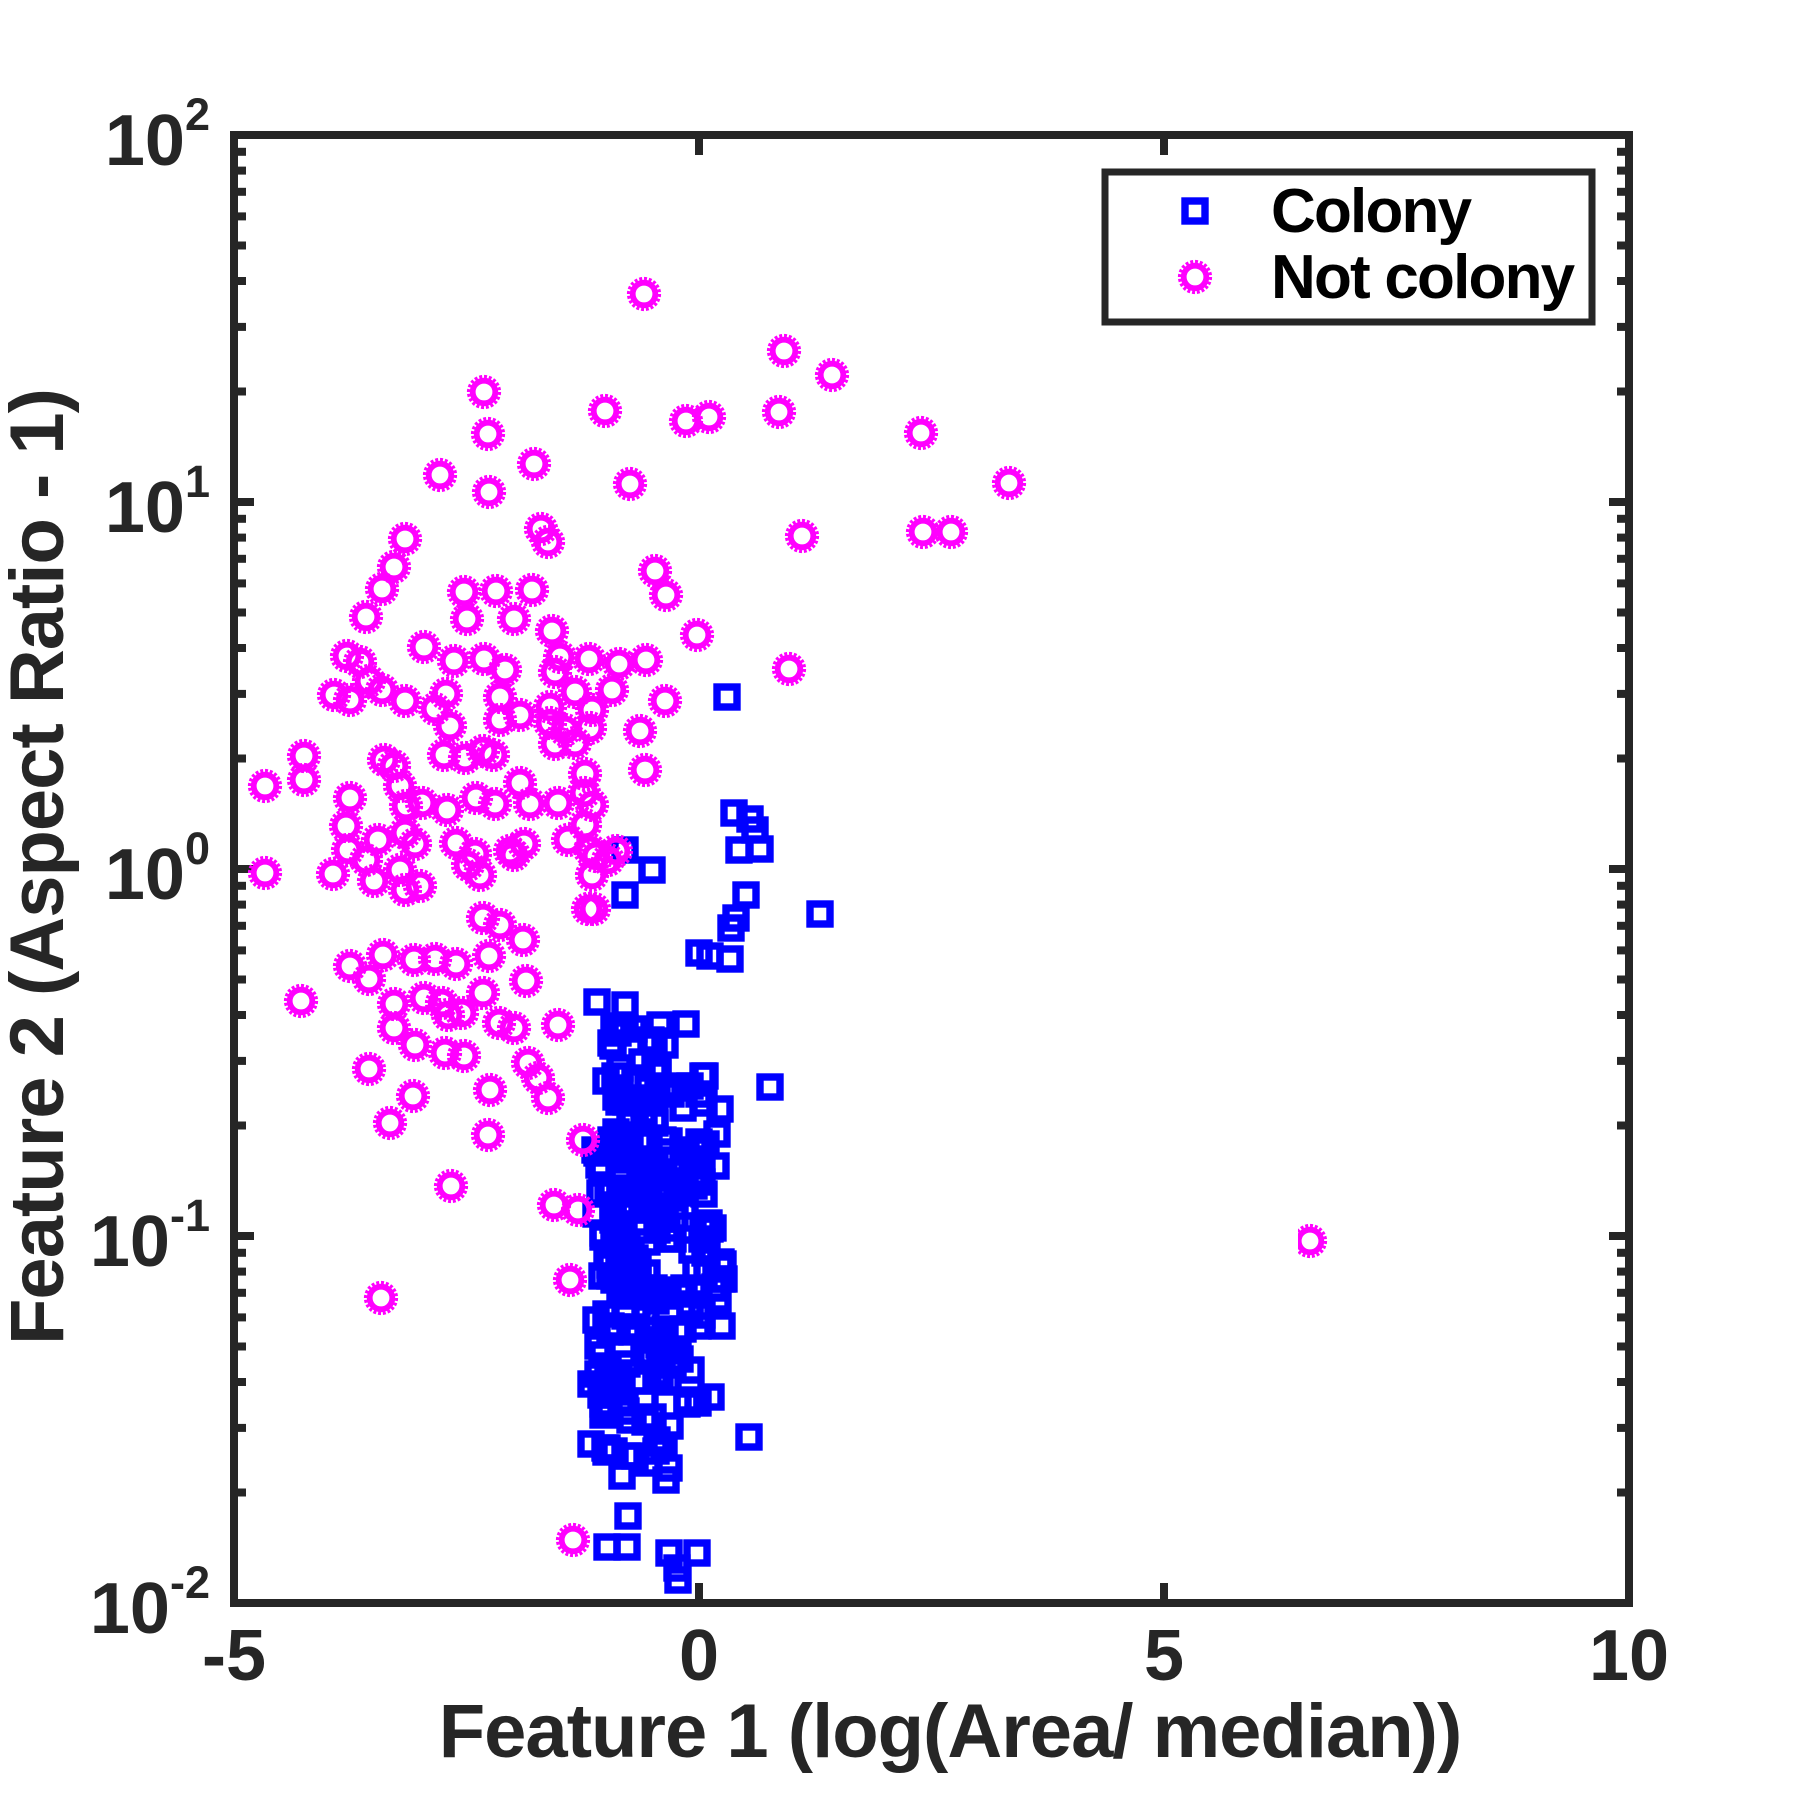 This screenshot has height=1800, width=1800. Describe the element at coordinates (1372, 211) in the screenshot. I see `svg-text: Colony` at that location.